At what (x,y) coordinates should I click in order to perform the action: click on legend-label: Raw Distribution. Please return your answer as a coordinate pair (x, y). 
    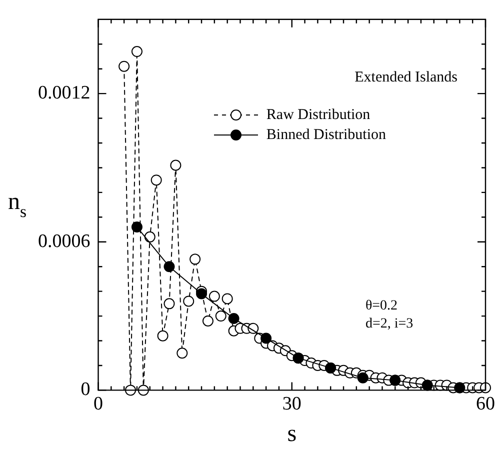
    Looking at the image, I should click on (318, 115).